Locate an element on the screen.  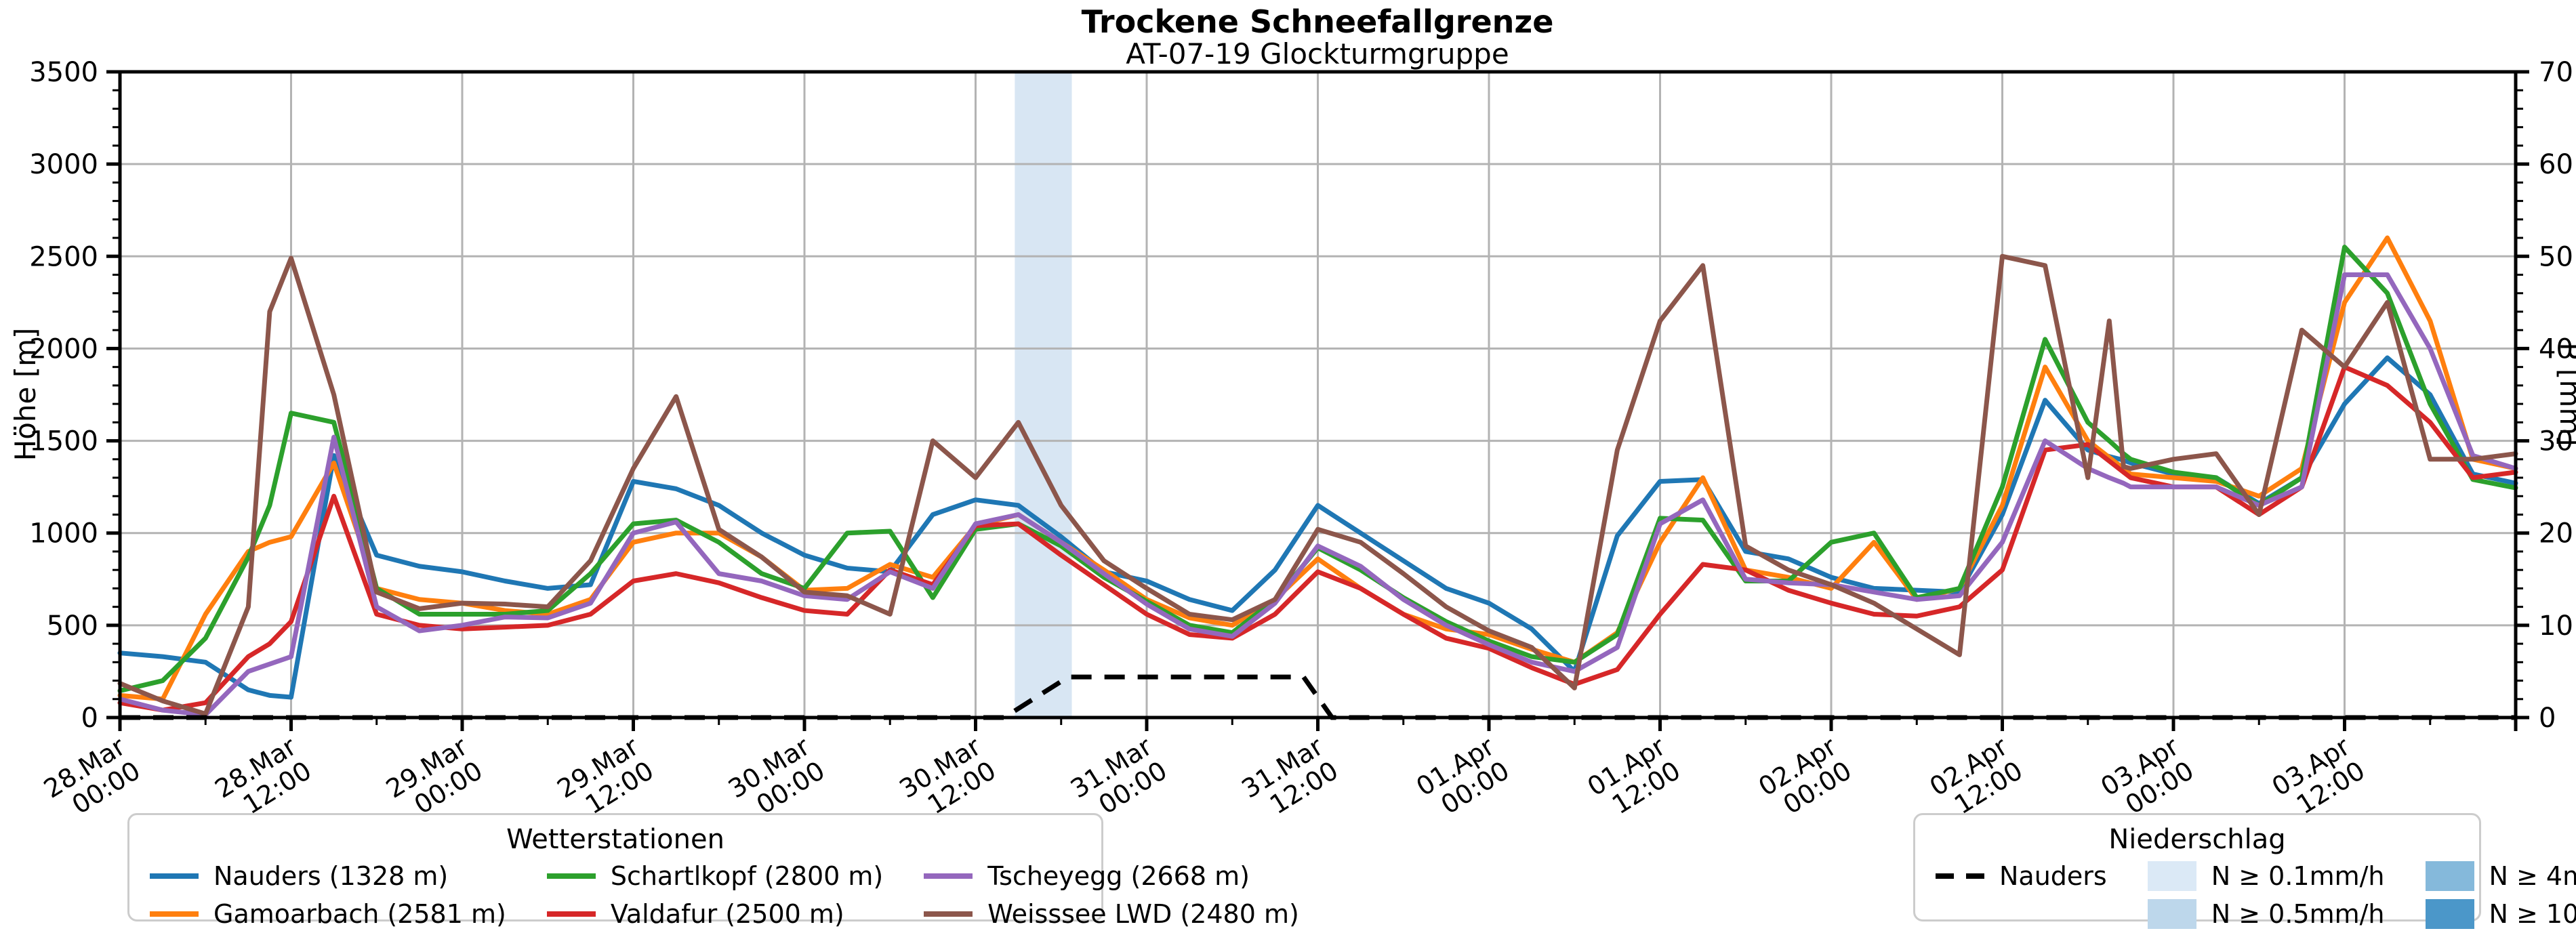
legend-item-schartlkopf: Schartlkopf (2800 m) is located at coordinates (715, 876).